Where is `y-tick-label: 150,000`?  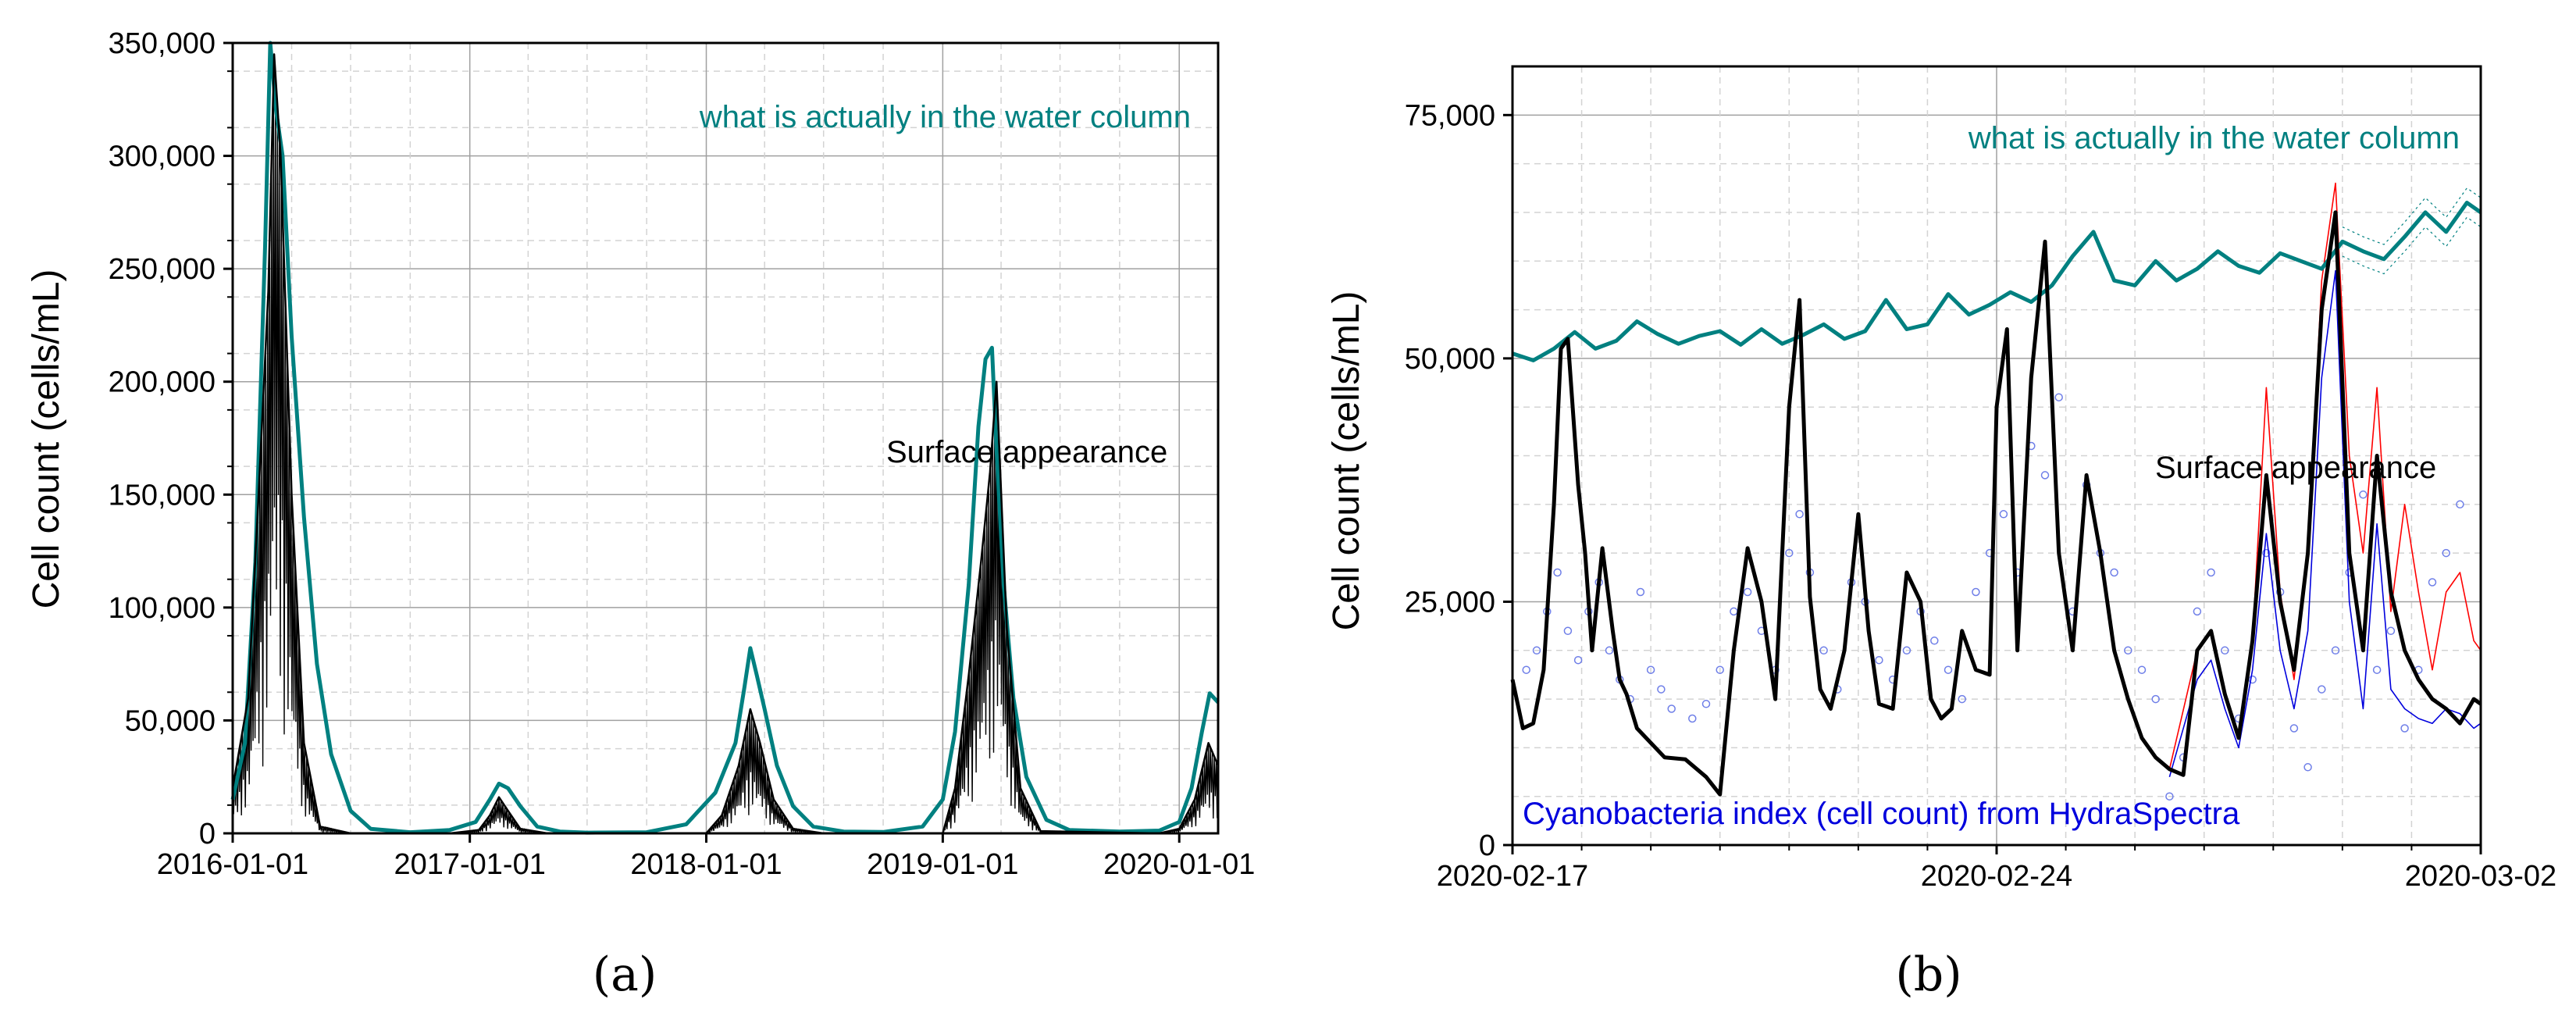
y-tick-label: 150,000 is located at coordinates (162, 495).